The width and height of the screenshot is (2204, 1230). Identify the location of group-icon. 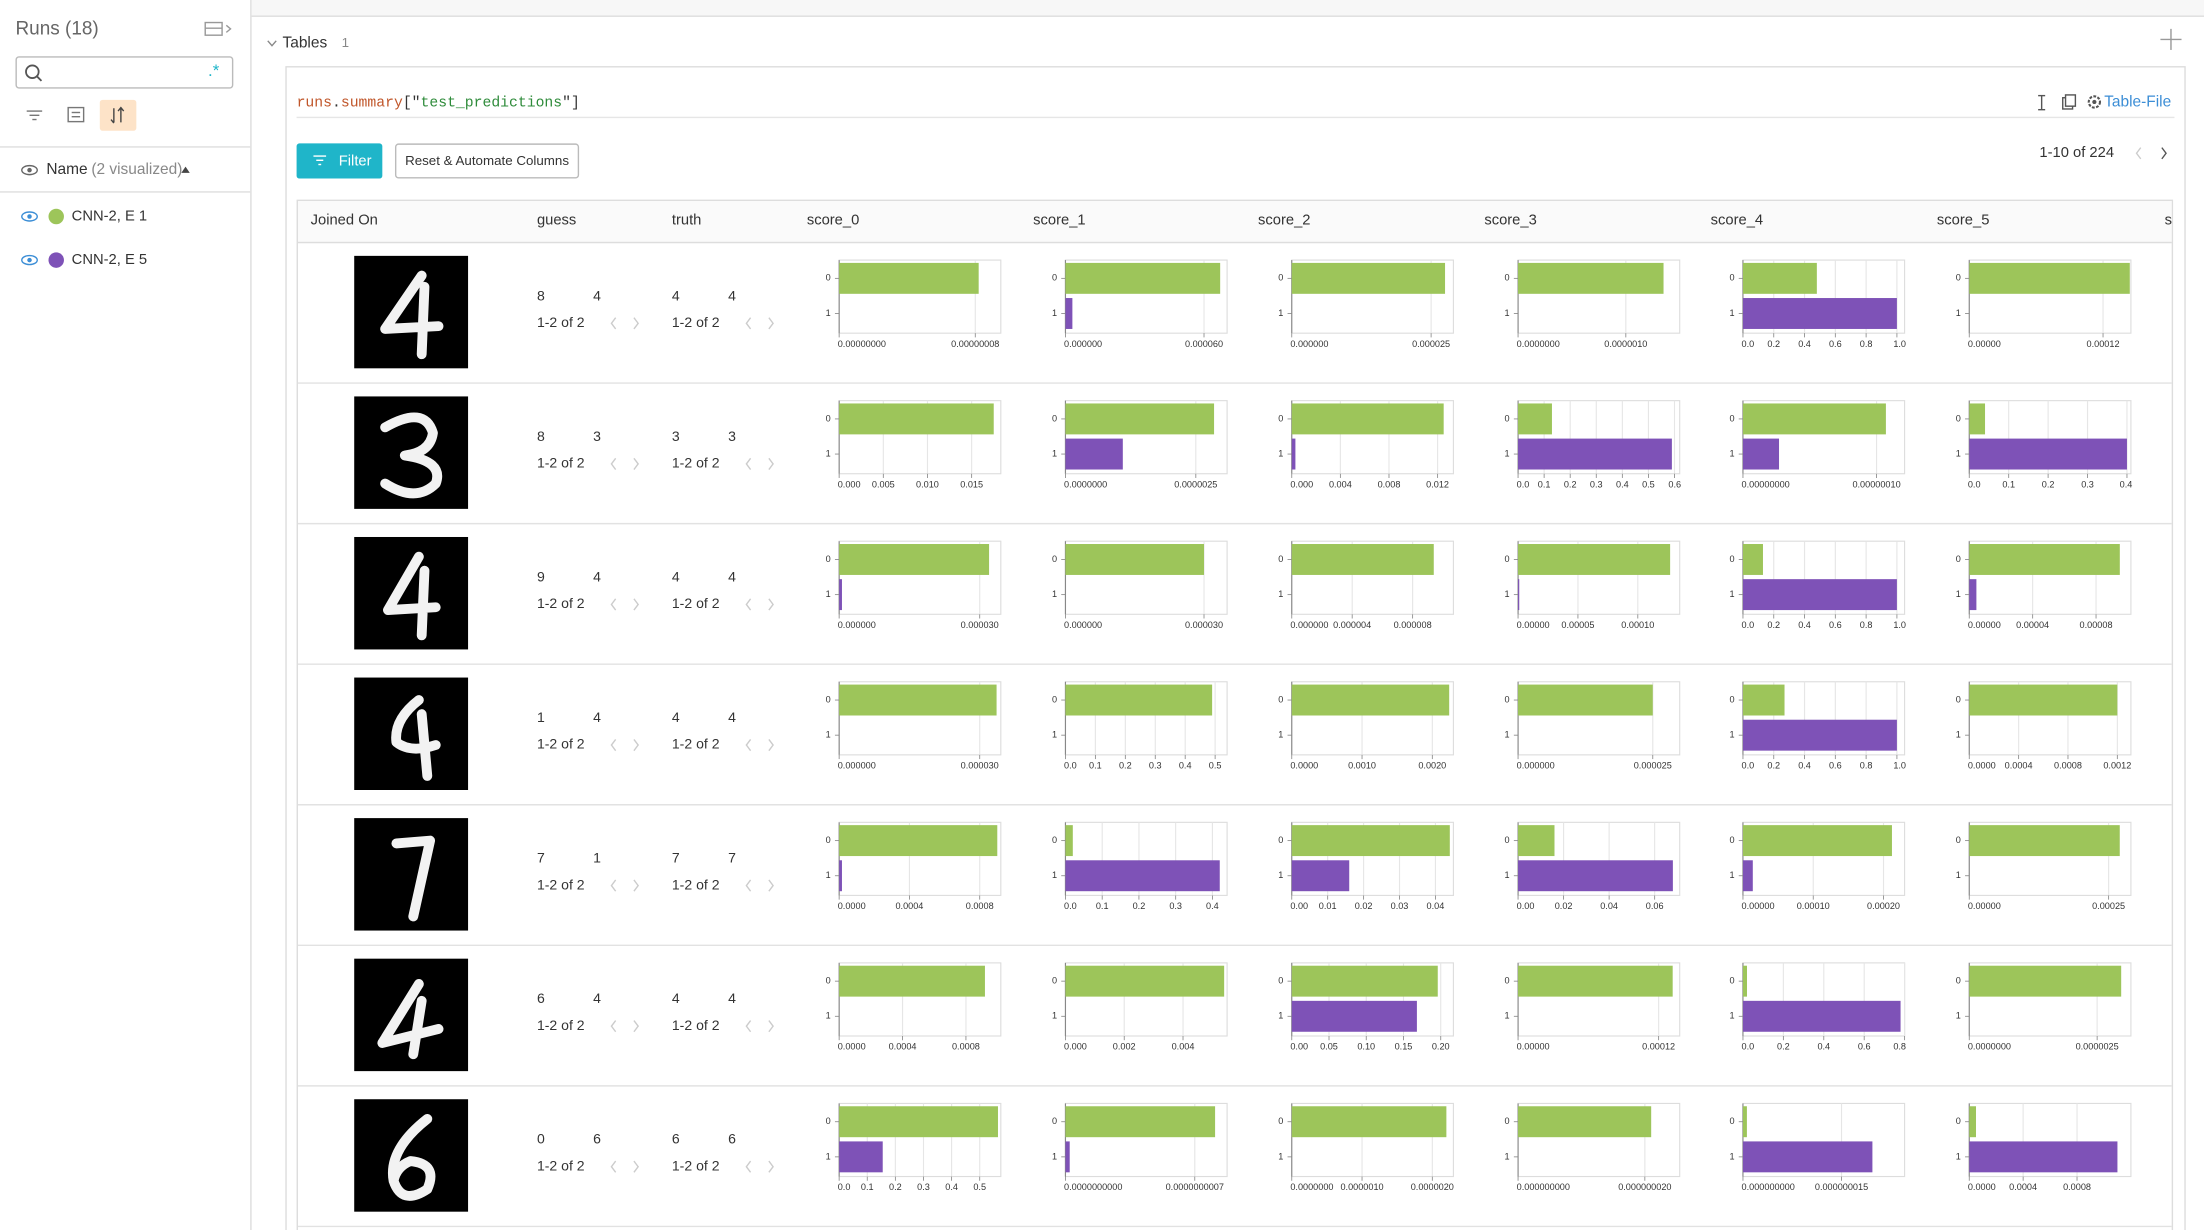
(76, 114).